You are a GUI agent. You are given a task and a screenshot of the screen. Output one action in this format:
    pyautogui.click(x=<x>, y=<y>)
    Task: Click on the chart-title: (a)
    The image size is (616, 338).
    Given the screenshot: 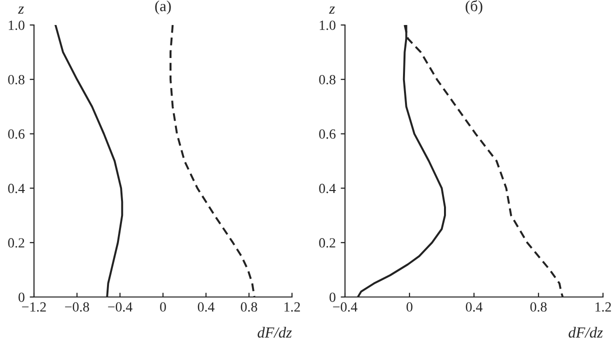 What is the action you would take?
    pyautogui.click(x=163, y=7)
    